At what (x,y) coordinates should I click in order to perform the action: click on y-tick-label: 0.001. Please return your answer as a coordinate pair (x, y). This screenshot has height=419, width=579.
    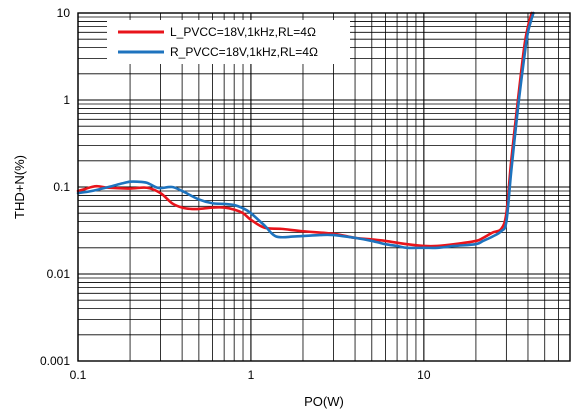
    Looking at the image, I should click on (55, 361).